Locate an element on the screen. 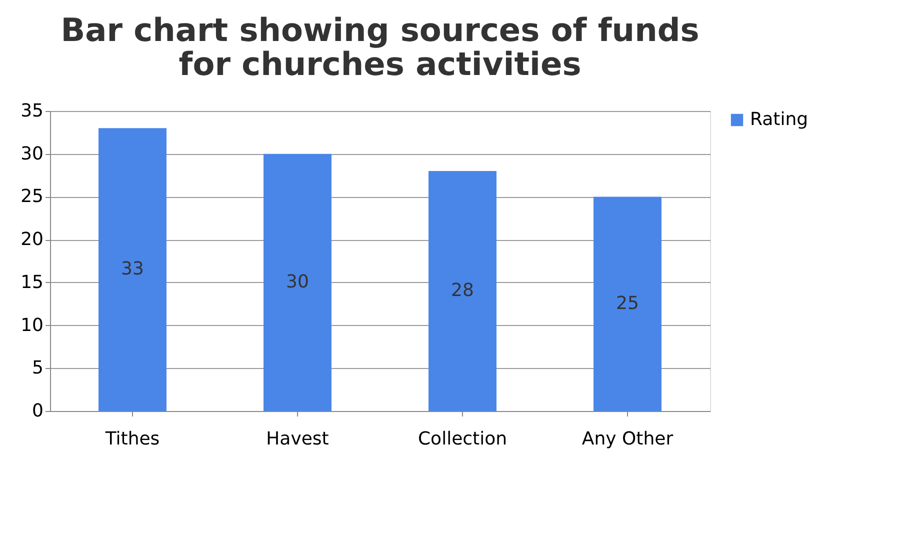  y-tick-label: 30 is located at coordinates (32, 153).